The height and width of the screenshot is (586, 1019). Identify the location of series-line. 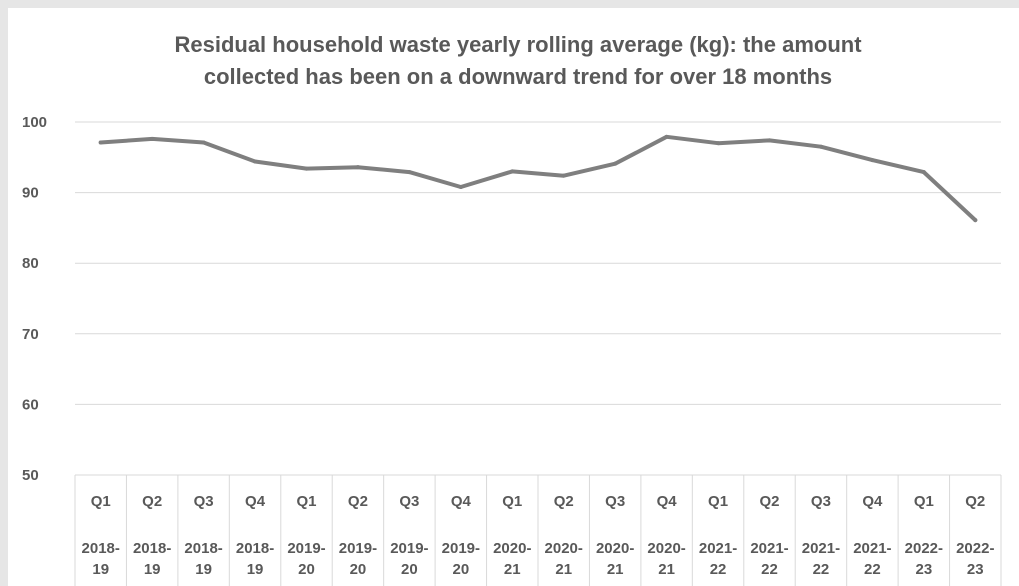
(538, 178).